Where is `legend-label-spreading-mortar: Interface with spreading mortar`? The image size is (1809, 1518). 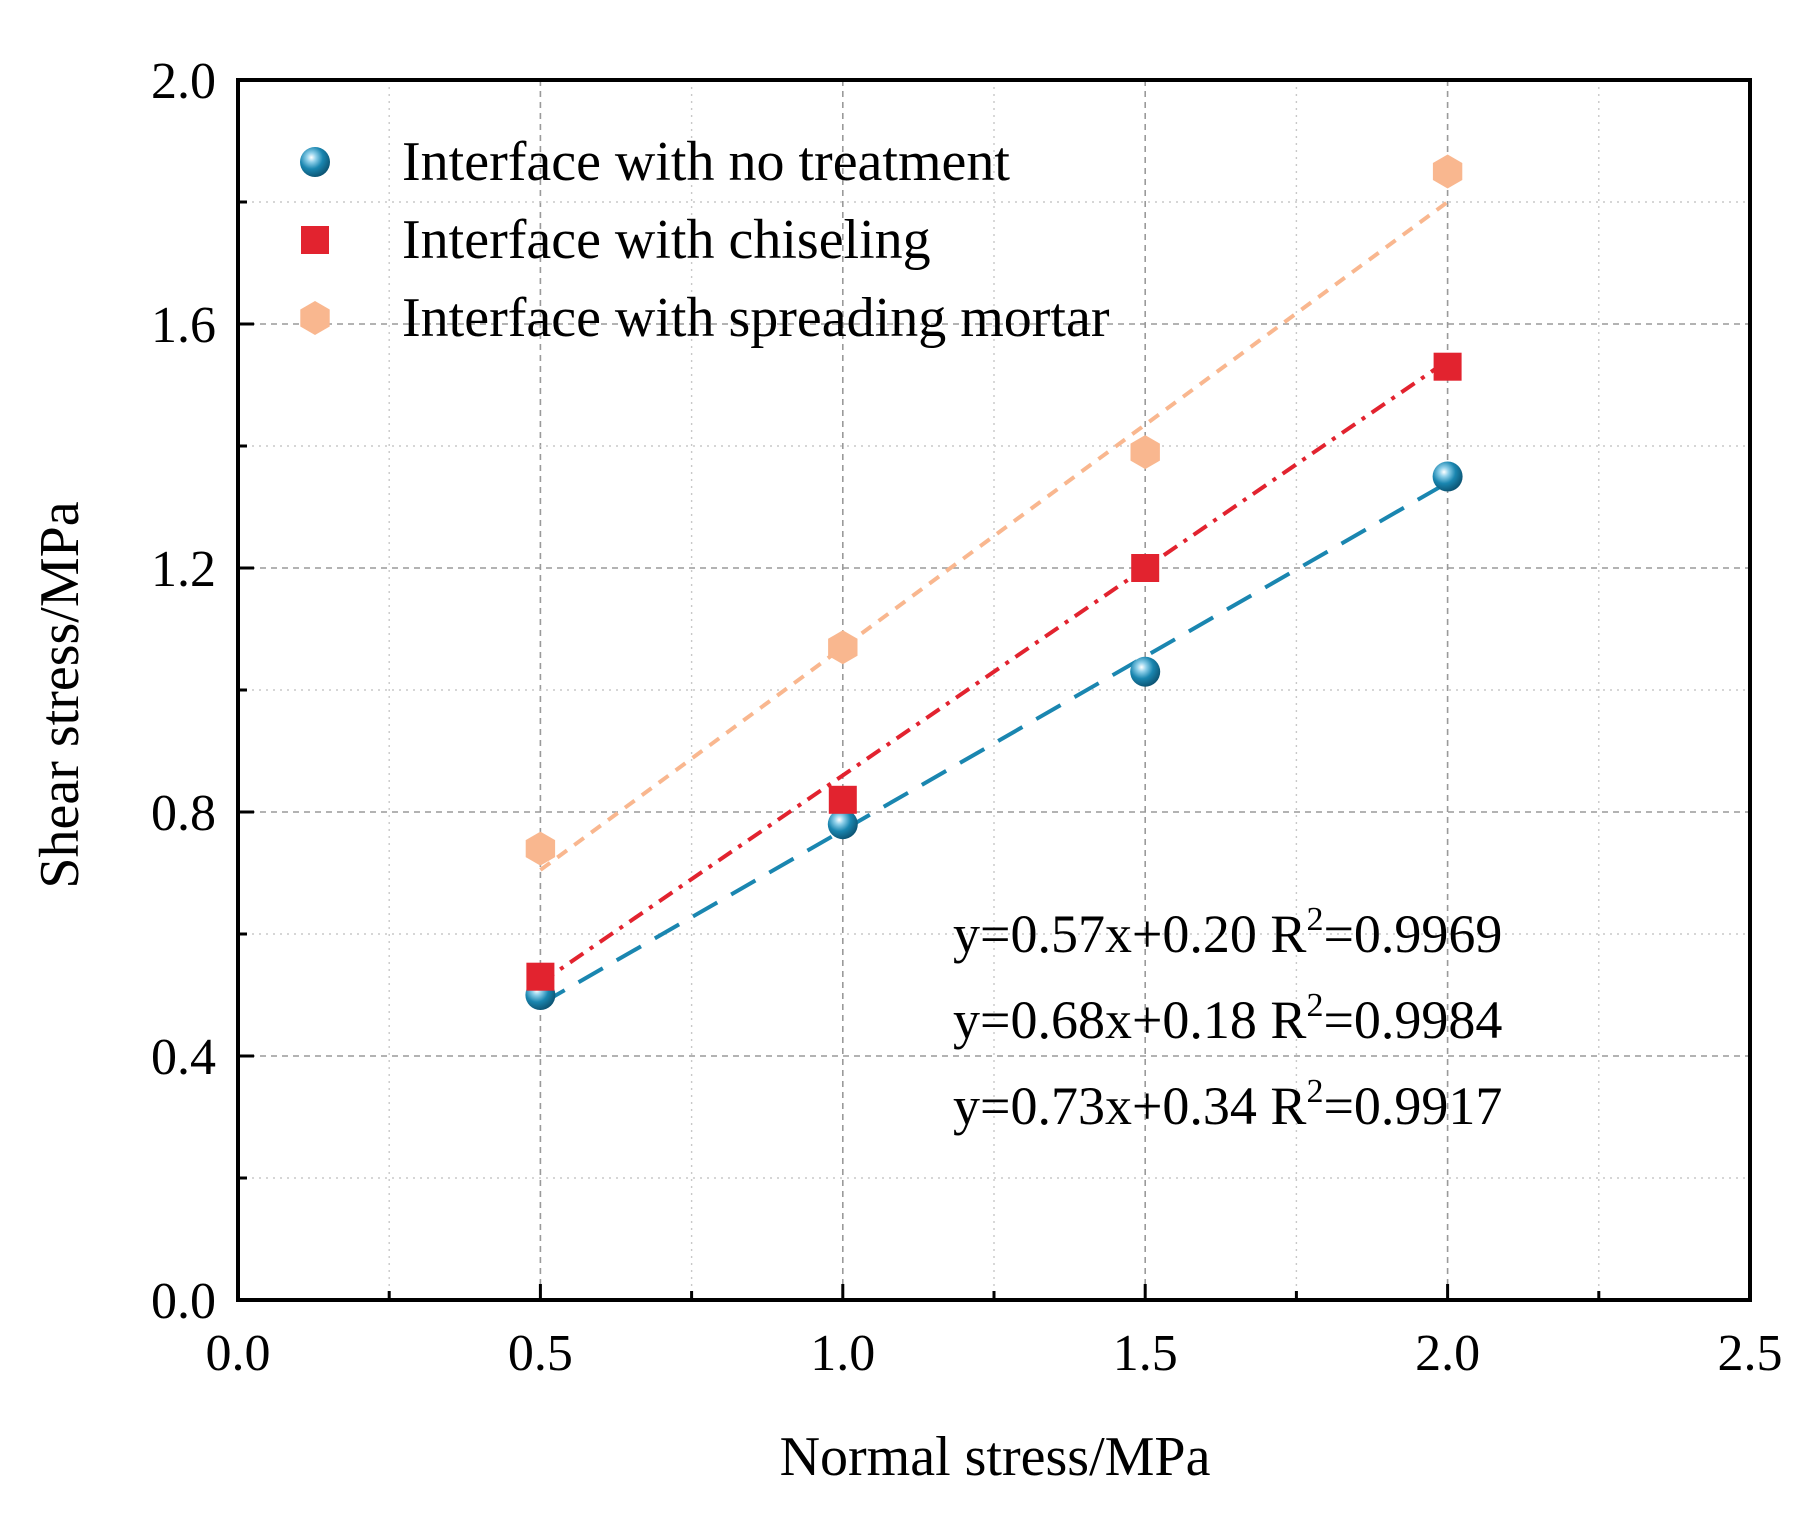 legend-label-spreading-mortar: Interface with spreading mortar is located at coordinates (756, 318).